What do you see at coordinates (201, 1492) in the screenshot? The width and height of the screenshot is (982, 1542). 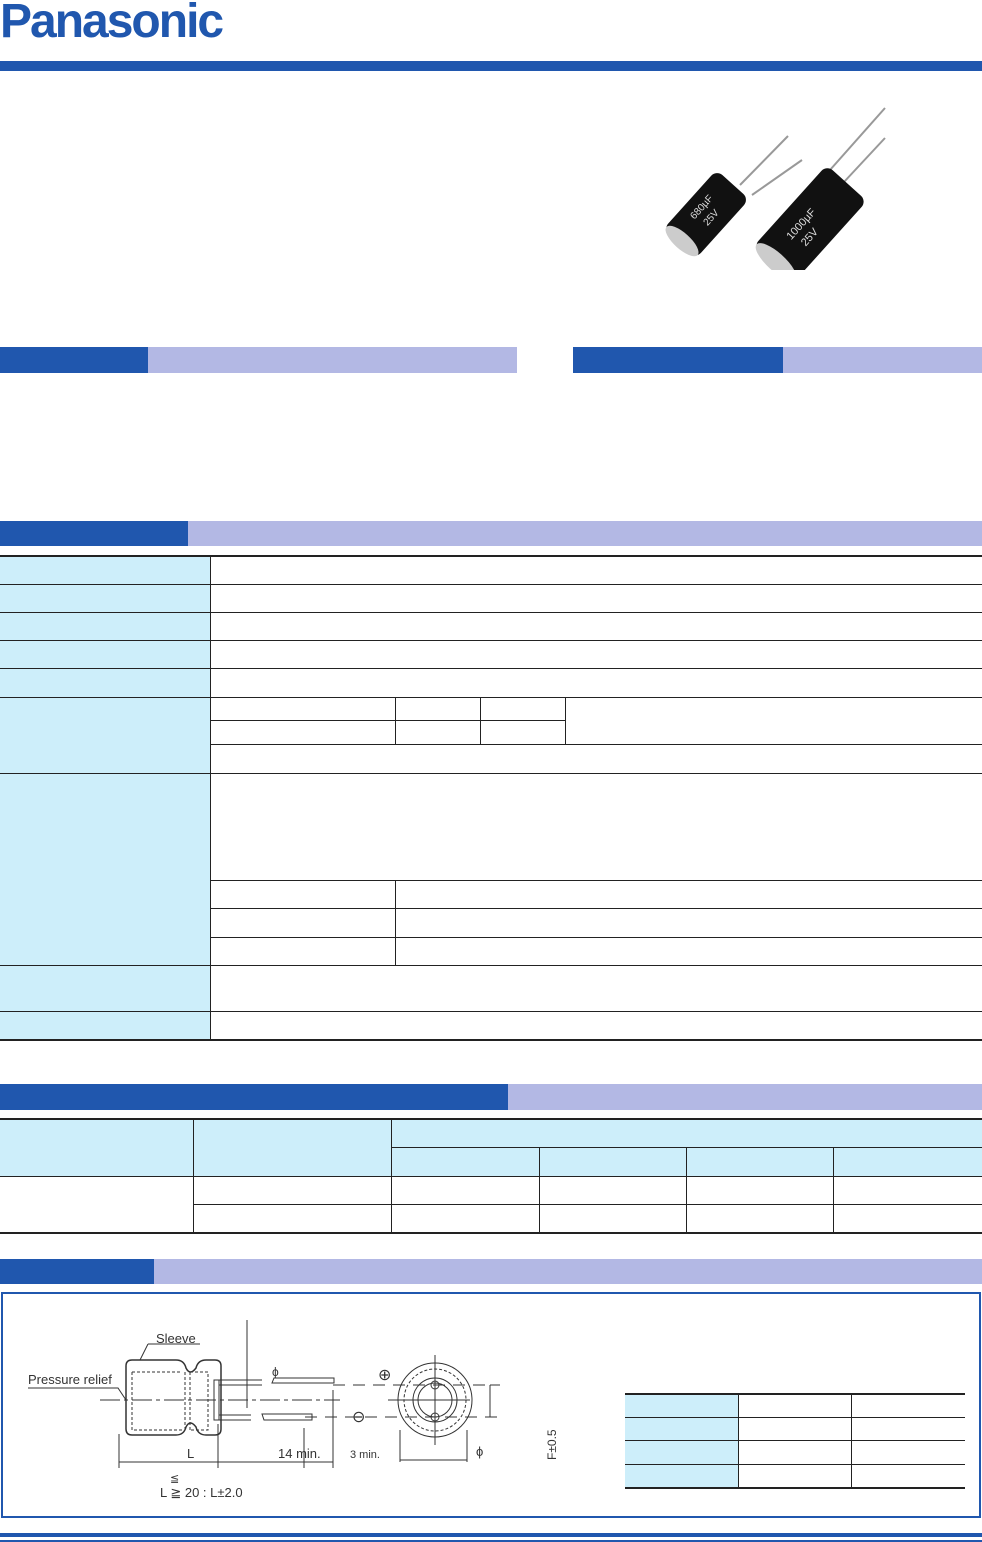 I see `tolerance-note: L ≧ 20 : L±2.0` at bounding box center [201, 1492].